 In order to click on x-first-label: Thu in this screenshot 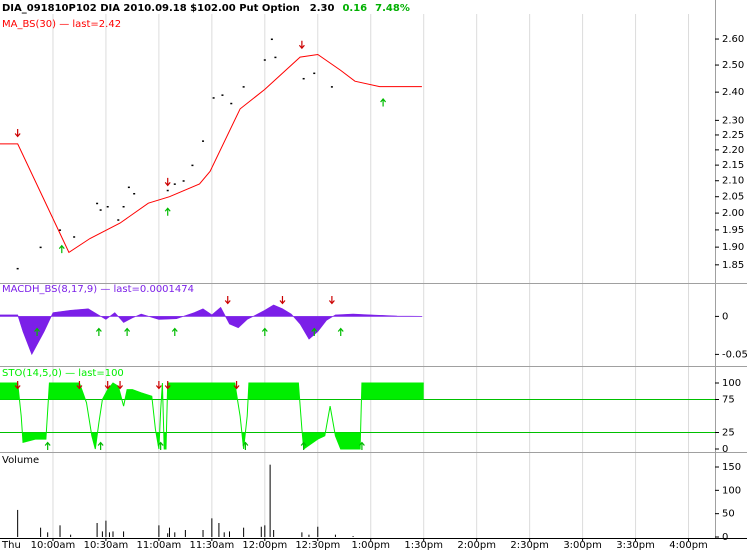, I will do `click(11, 545)`.